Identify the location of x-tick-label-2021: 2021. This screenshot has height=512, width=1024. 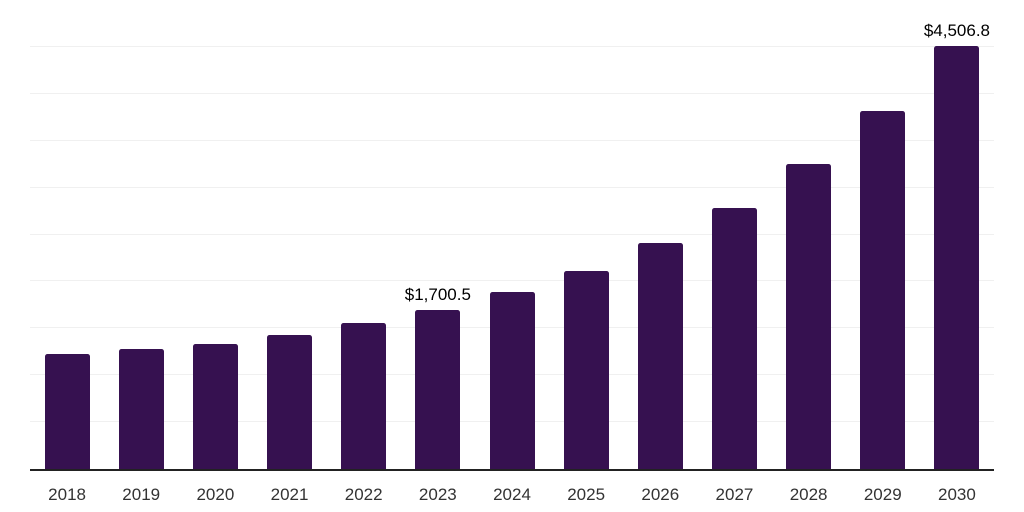
(289, 494).